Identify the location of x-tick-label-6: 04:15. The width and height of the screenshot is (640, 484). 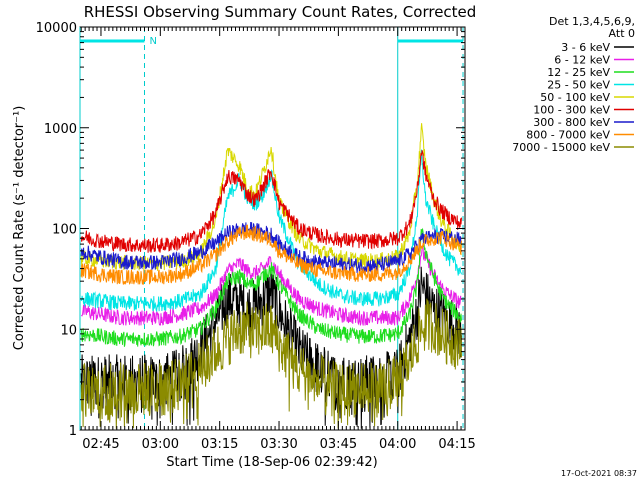
(456, 444).